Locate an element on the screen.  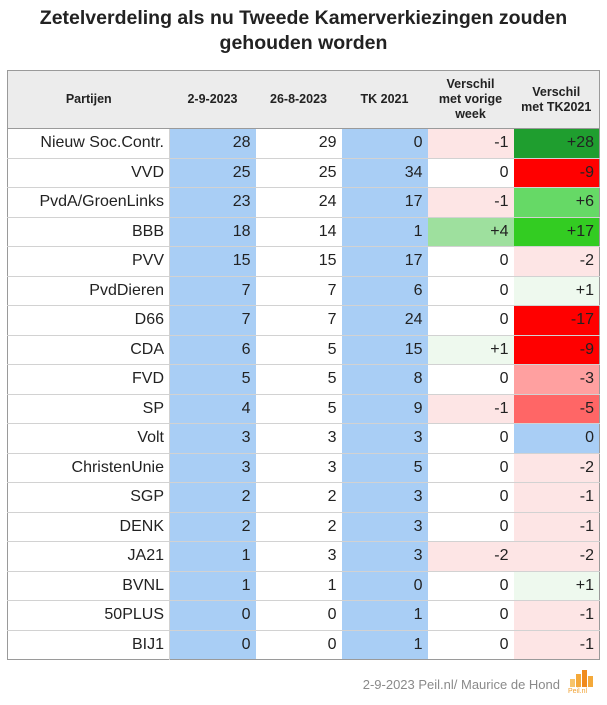
header-diff-week: Verschil met vorige week is located at coordinates (470, 99).